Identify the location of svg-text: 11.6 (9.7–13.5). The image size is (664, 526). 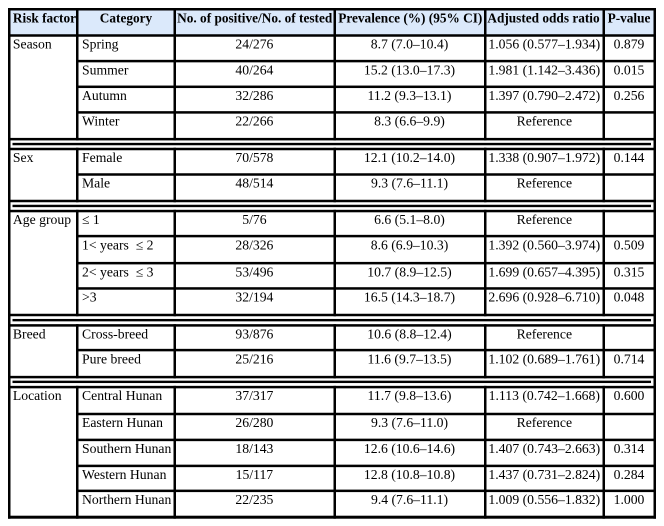
(410, 359).